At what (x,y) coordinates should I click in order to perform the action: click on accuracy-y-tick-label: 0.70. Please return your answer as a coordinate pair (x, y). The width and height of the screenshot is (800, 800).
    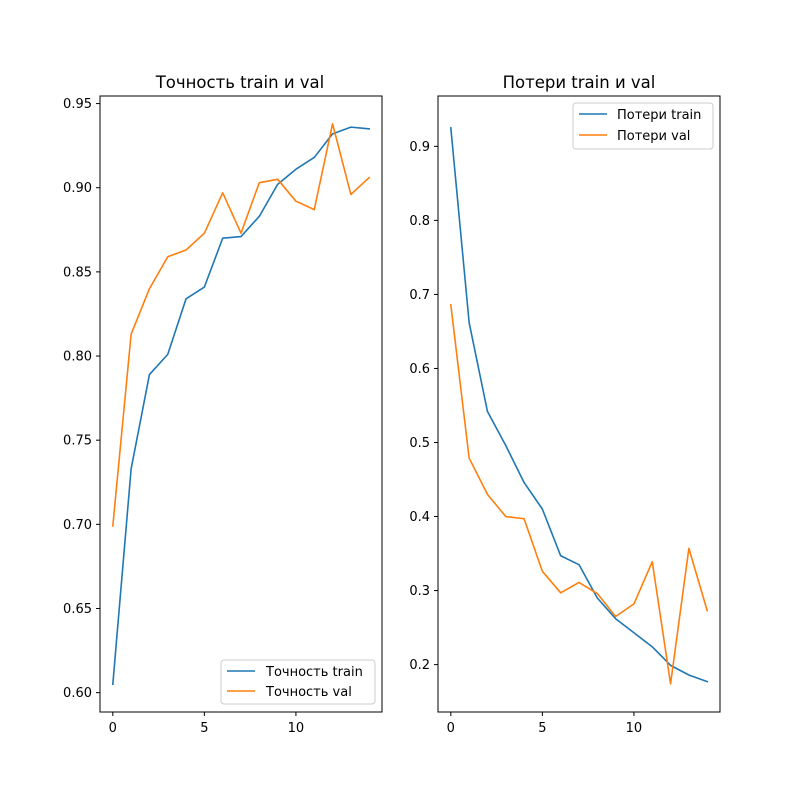
    Looking at the image, I should click on (77, 525).